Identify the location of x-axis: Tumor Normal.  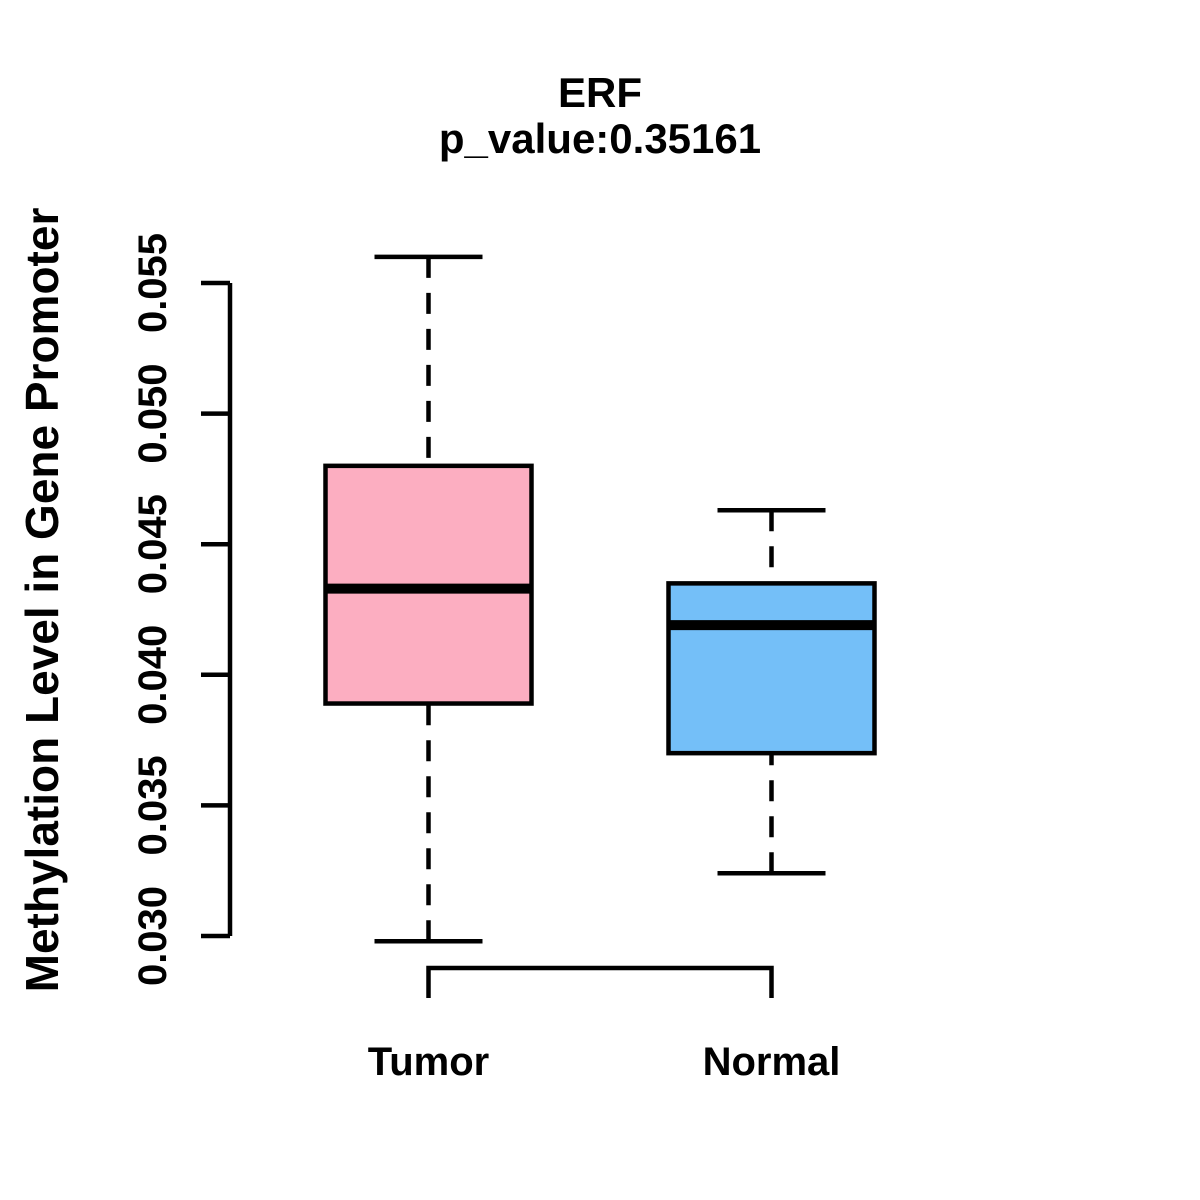
(604, 1024).